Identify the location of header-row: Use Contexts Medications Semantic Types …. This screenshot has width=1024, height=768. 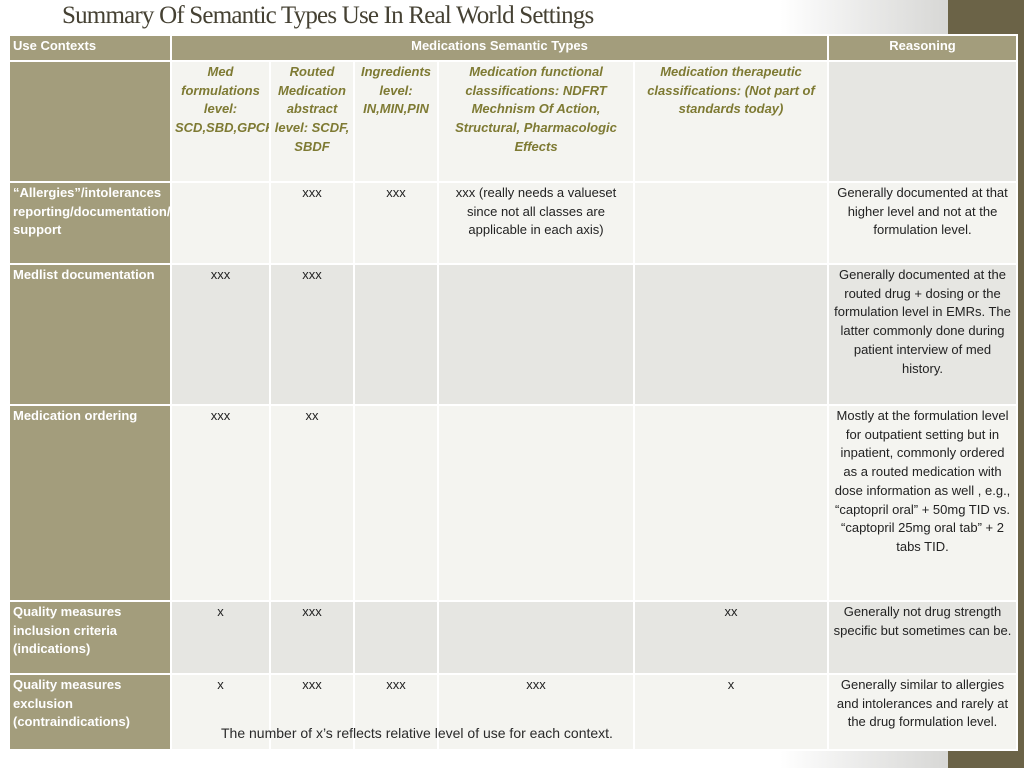
(513, 48).